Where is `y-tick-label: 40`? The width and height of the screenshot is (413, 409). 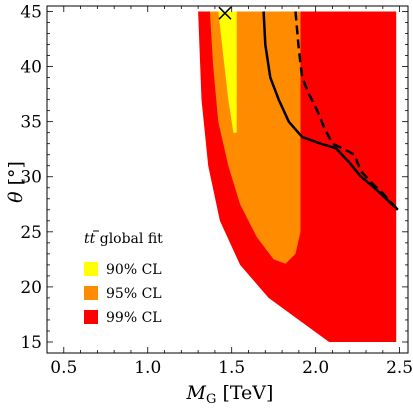 y-tick-label: 40 is located at coordinates (31, 68).